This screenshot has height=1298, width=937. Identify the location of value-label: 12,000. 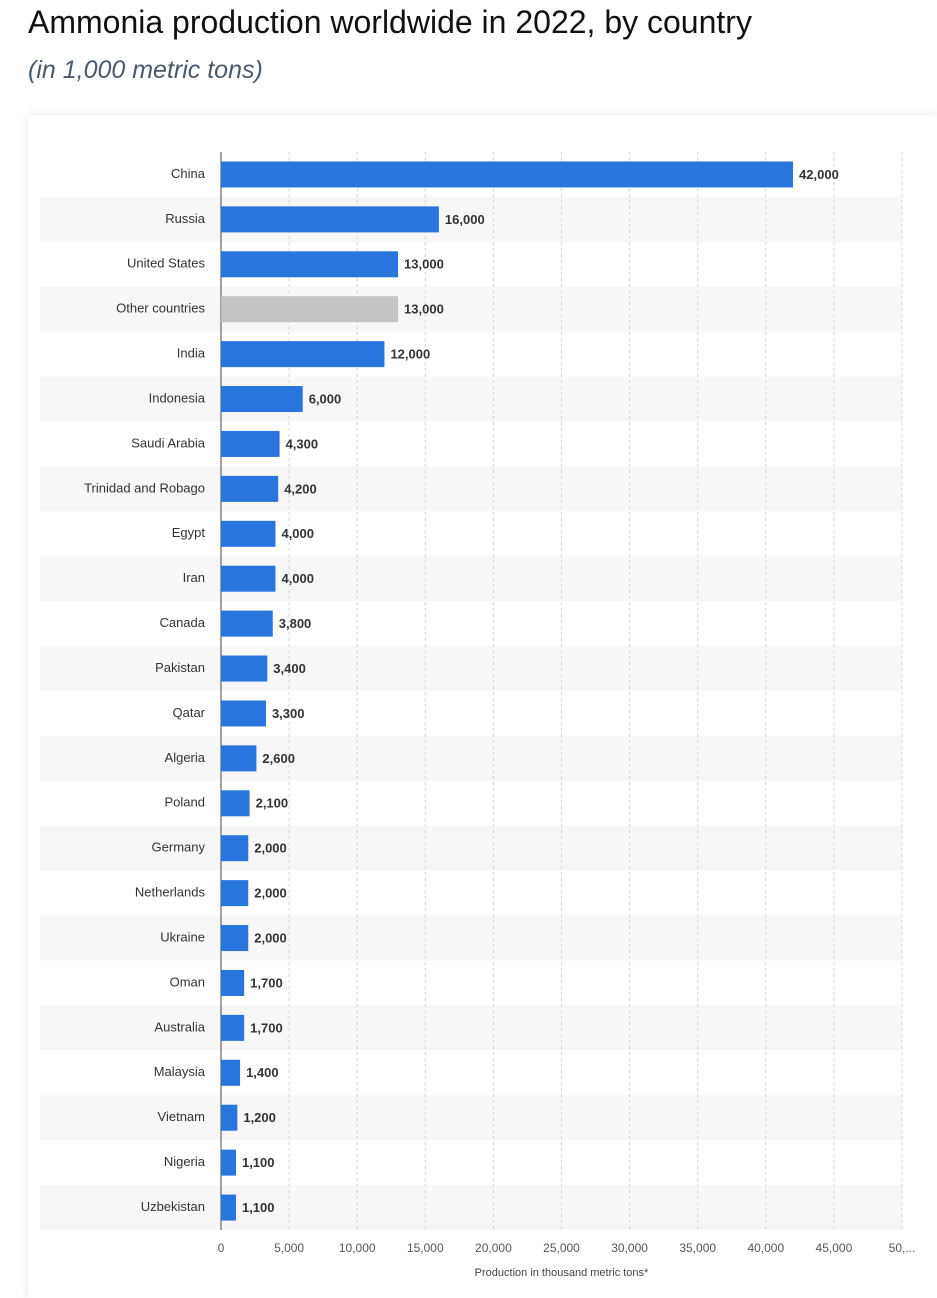
(410, 354).